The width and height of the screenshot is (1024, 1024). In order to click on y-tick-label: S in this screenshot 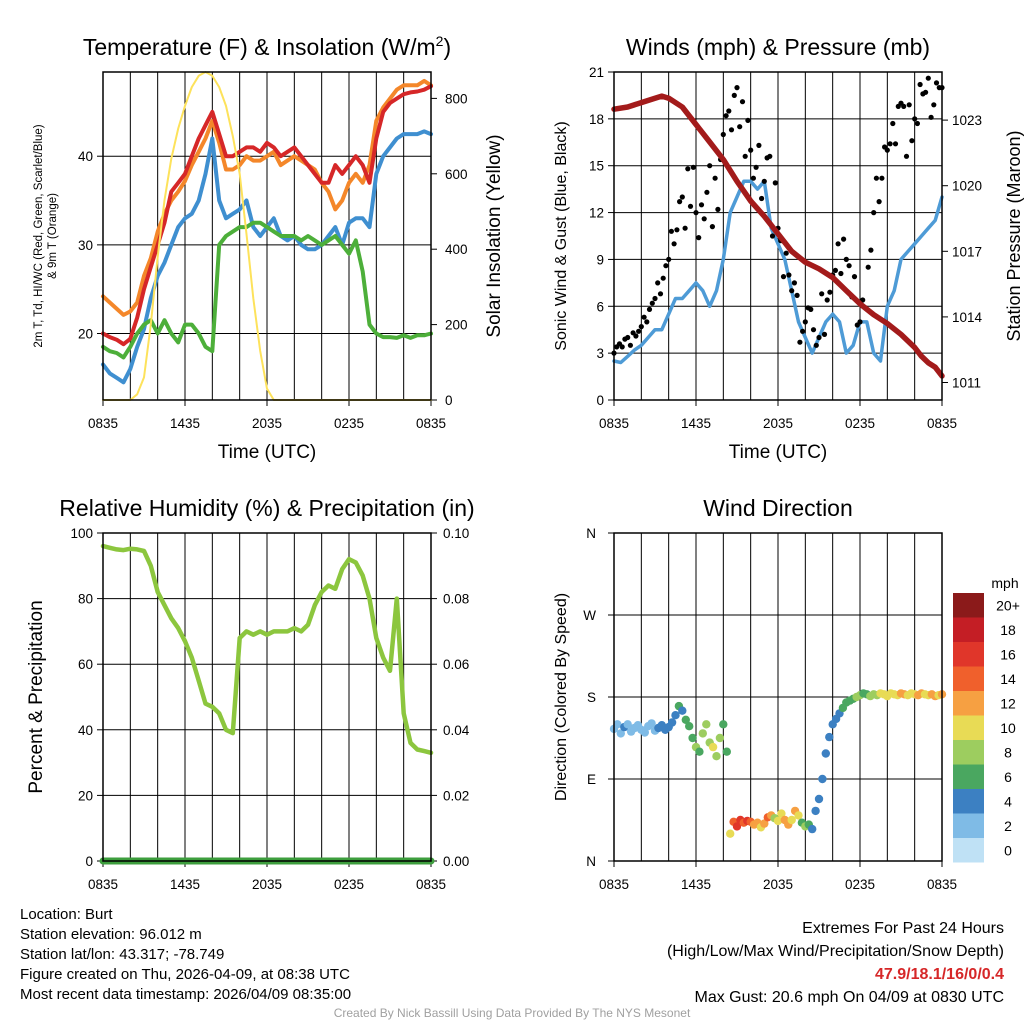, I will do `click(591, 697)`.